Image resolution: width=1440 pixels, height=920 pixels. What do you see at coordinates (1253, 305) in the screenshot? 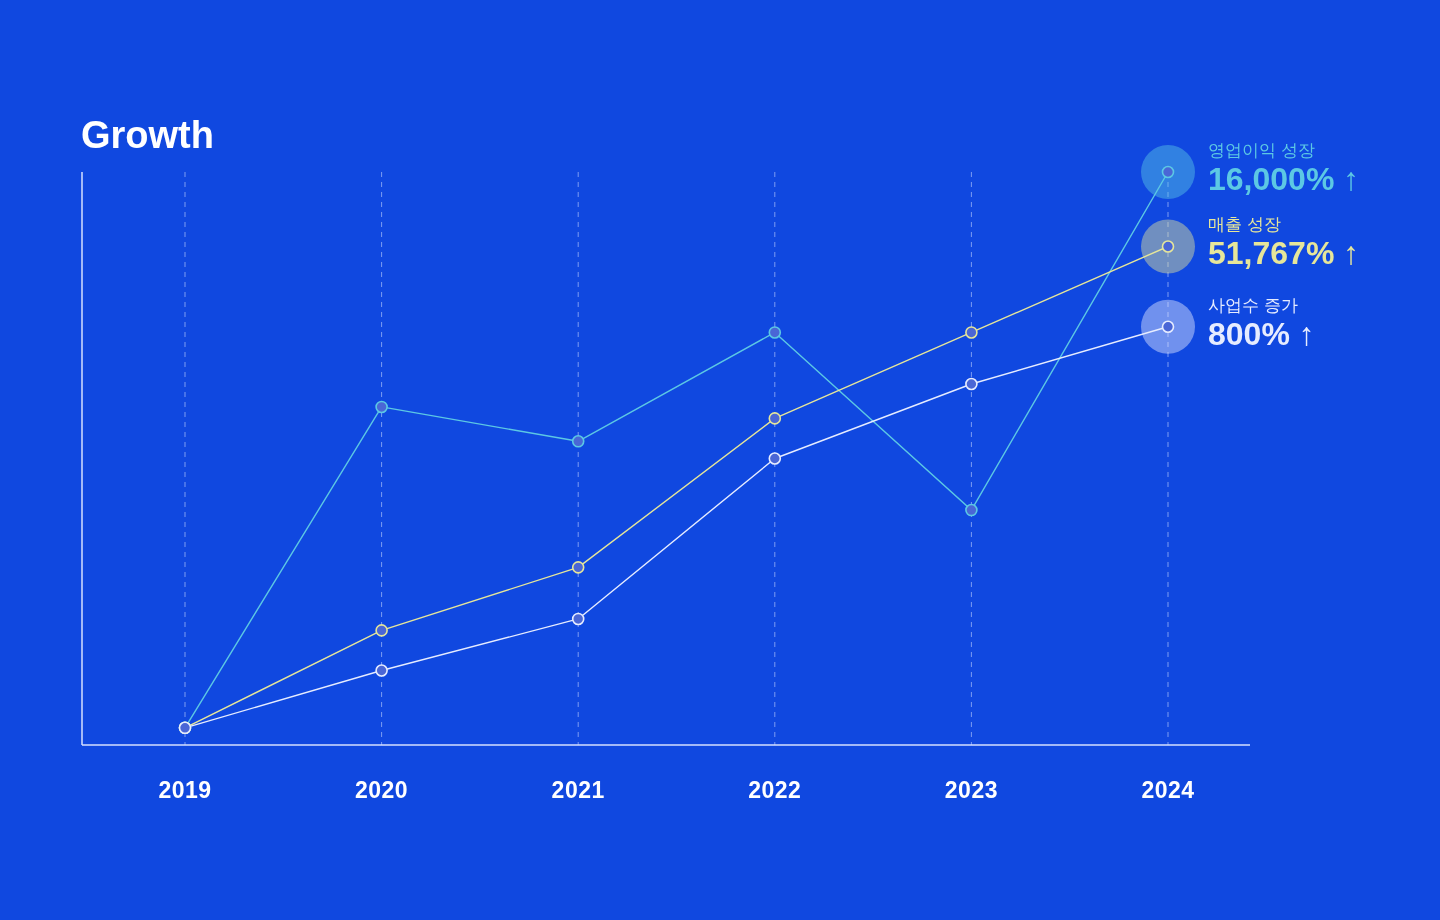
I see `series-name: 사업수 증가` at bounding box center [1253, 305].